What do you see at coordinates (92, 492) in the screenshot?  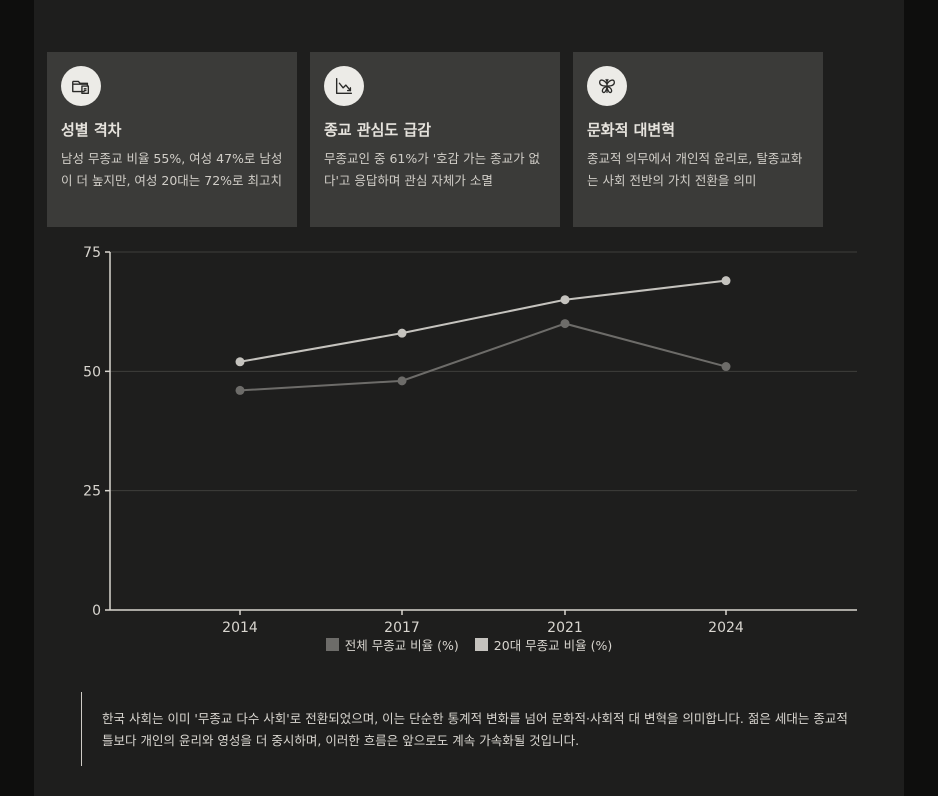 I see `y-tick-label: 25` at bounding box center [92, 492].